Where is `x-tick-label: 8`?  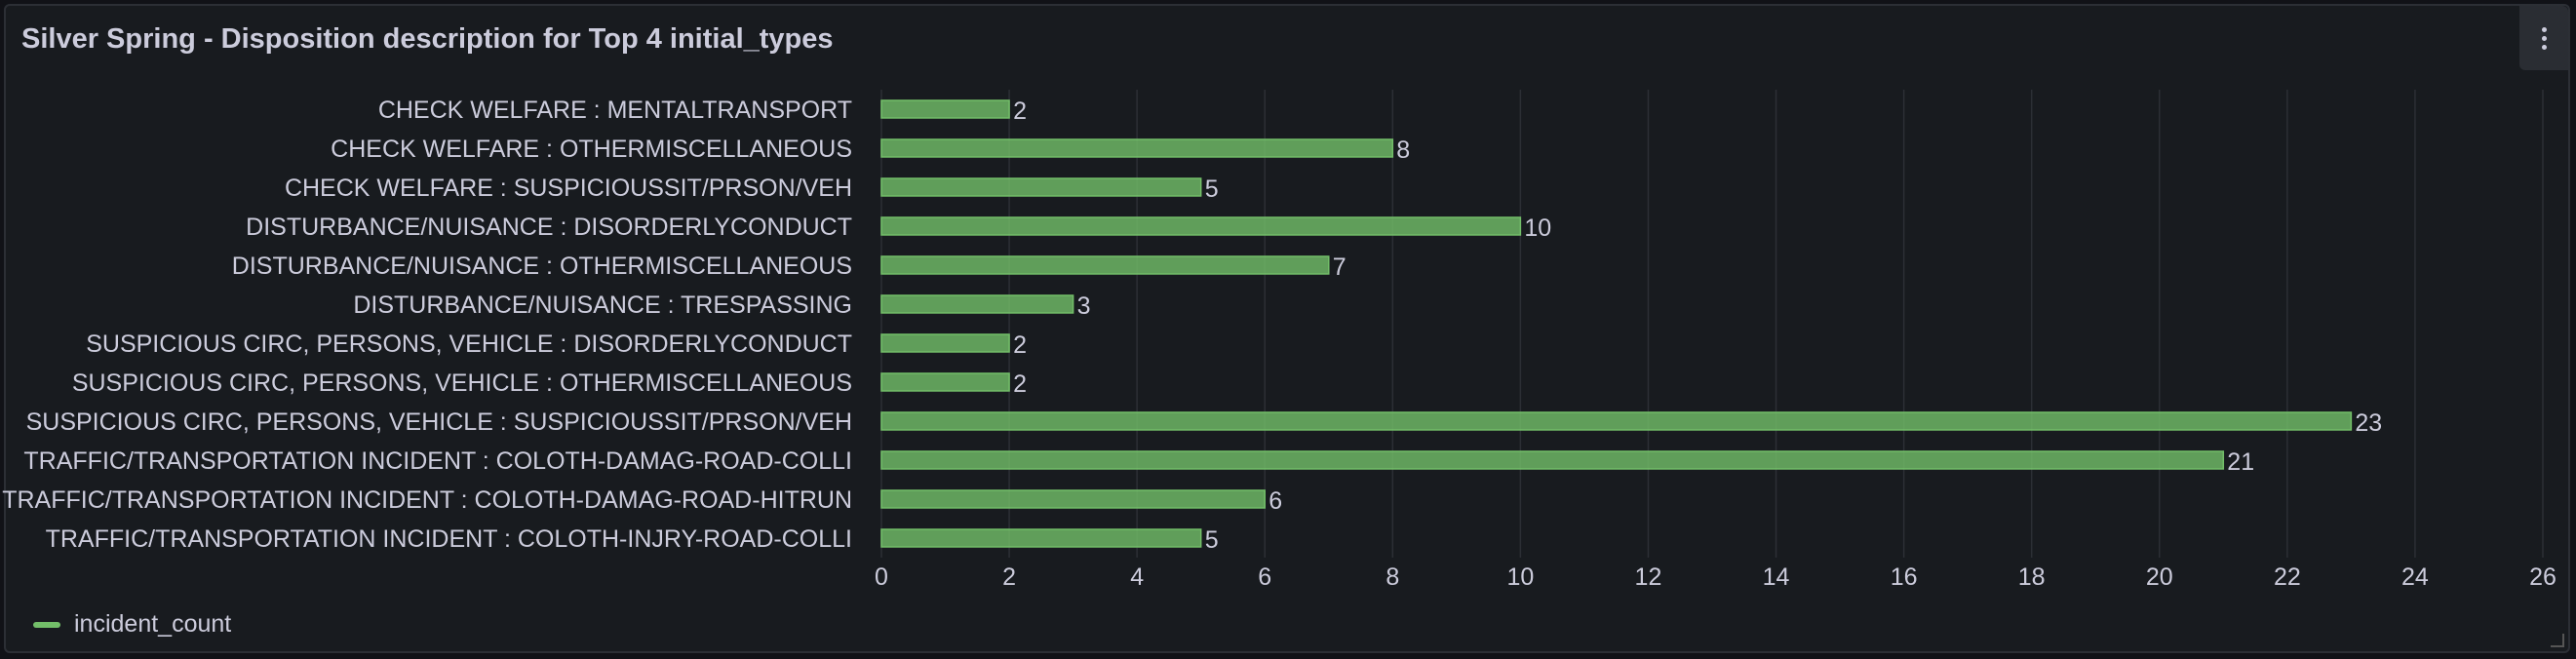
x-tick-label: 8 is located at coordinates (1392, 577).